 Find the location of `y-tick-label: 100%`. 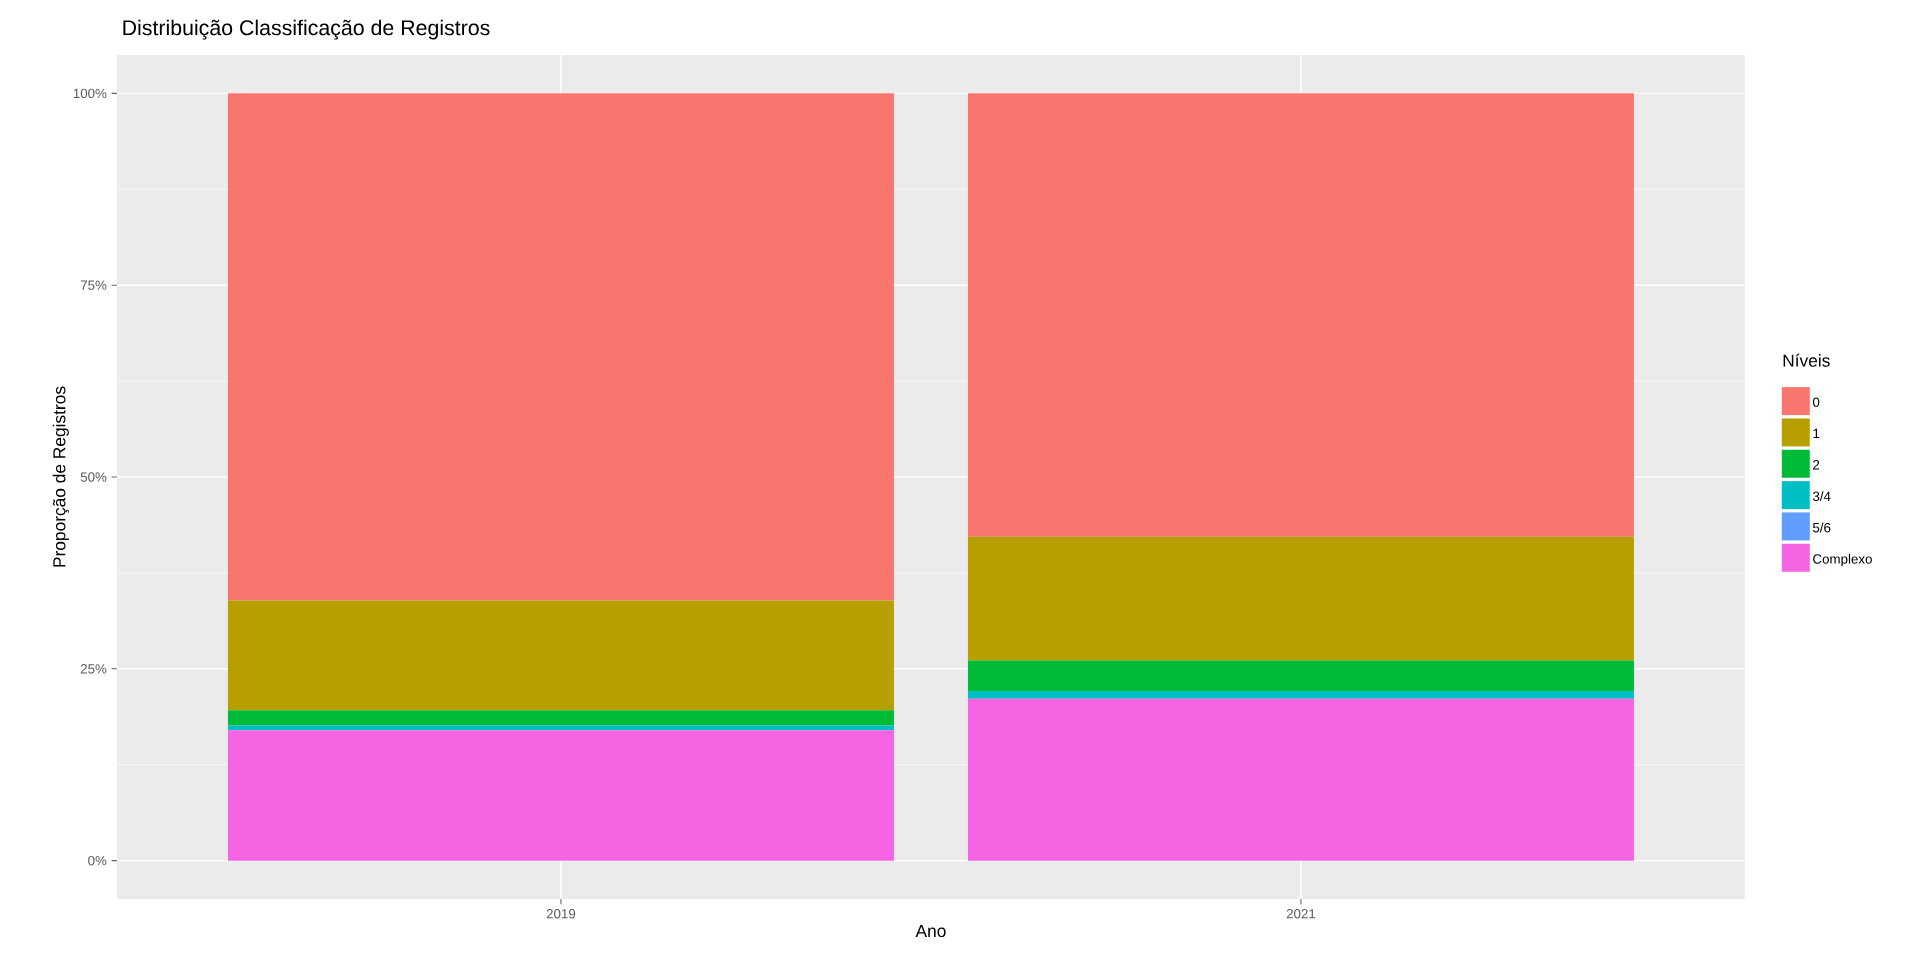

y-tick-label: 100% is located at coordinates (90, 93).